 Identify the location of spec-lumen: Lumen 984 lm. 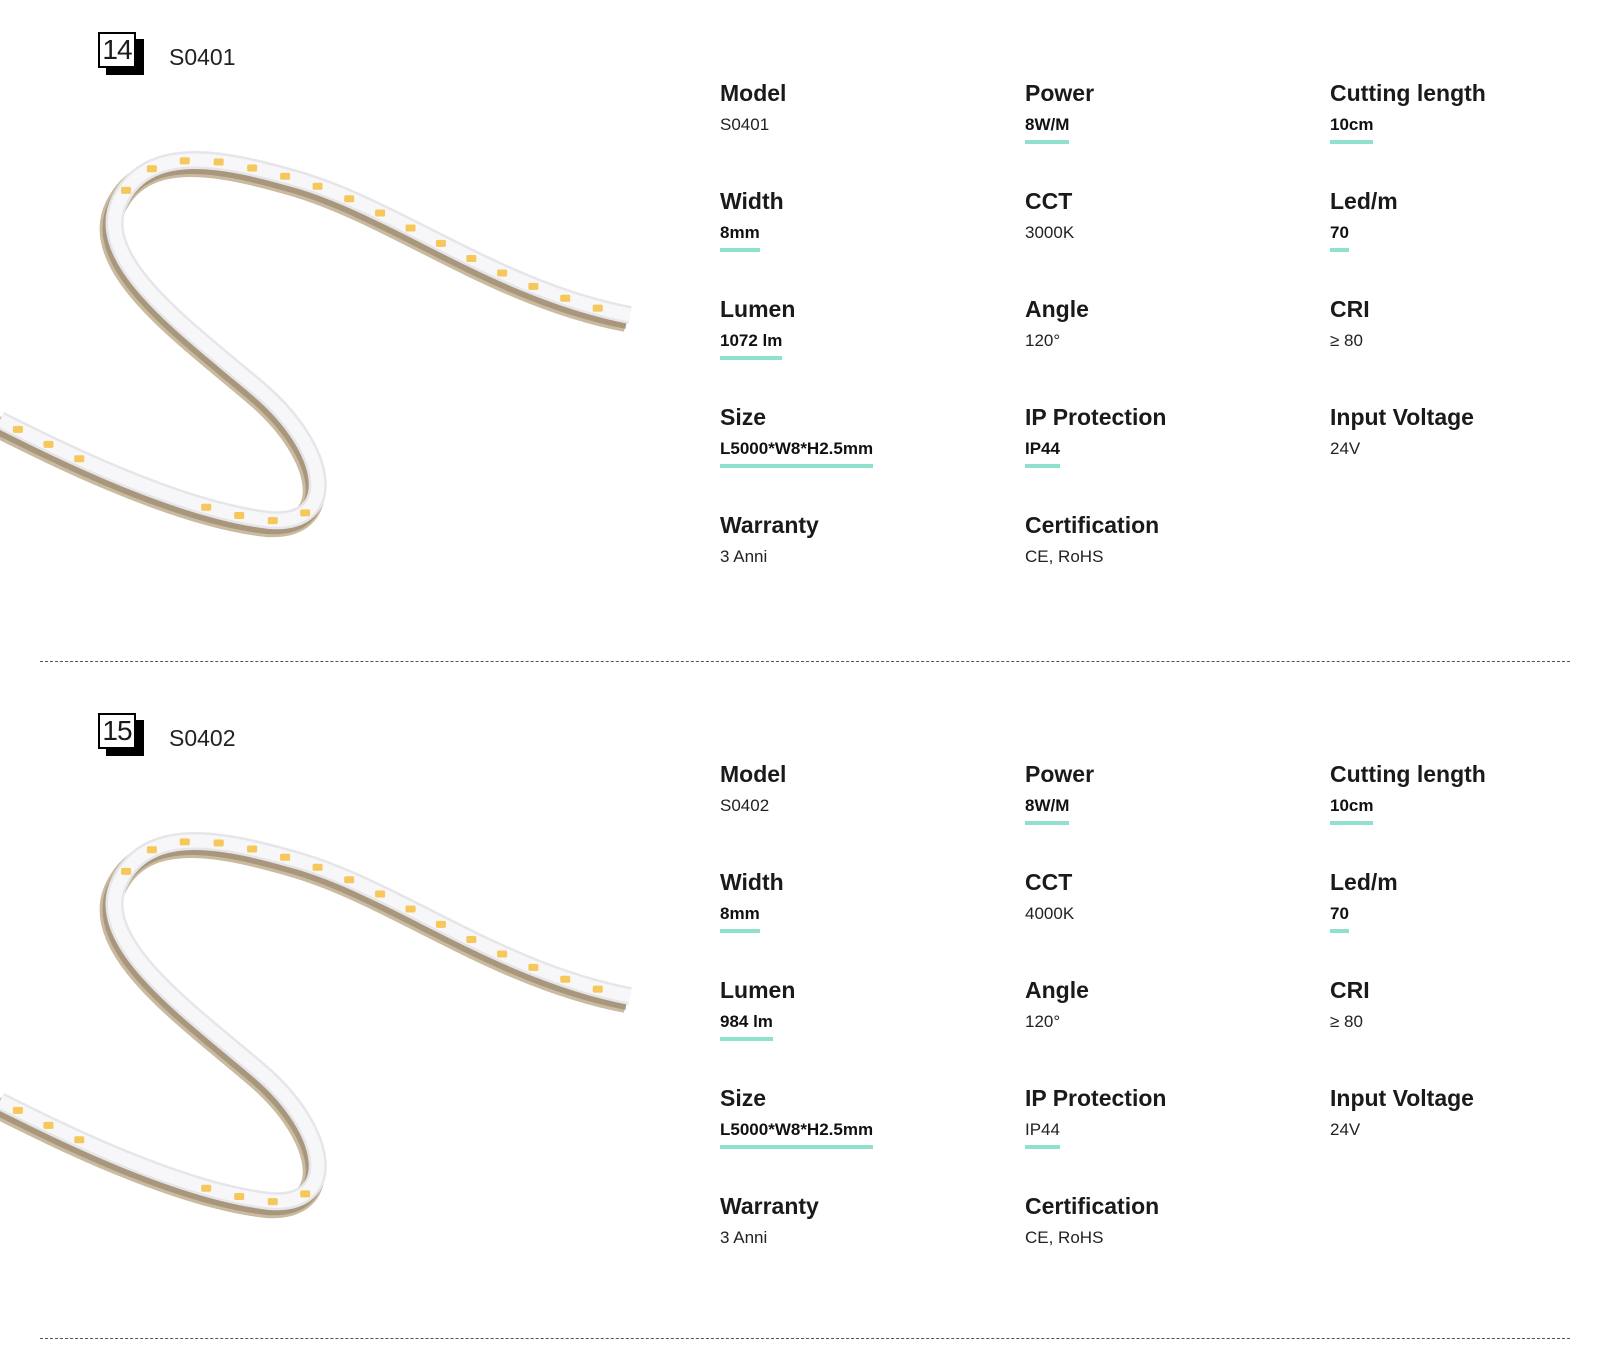
(757, 1009).